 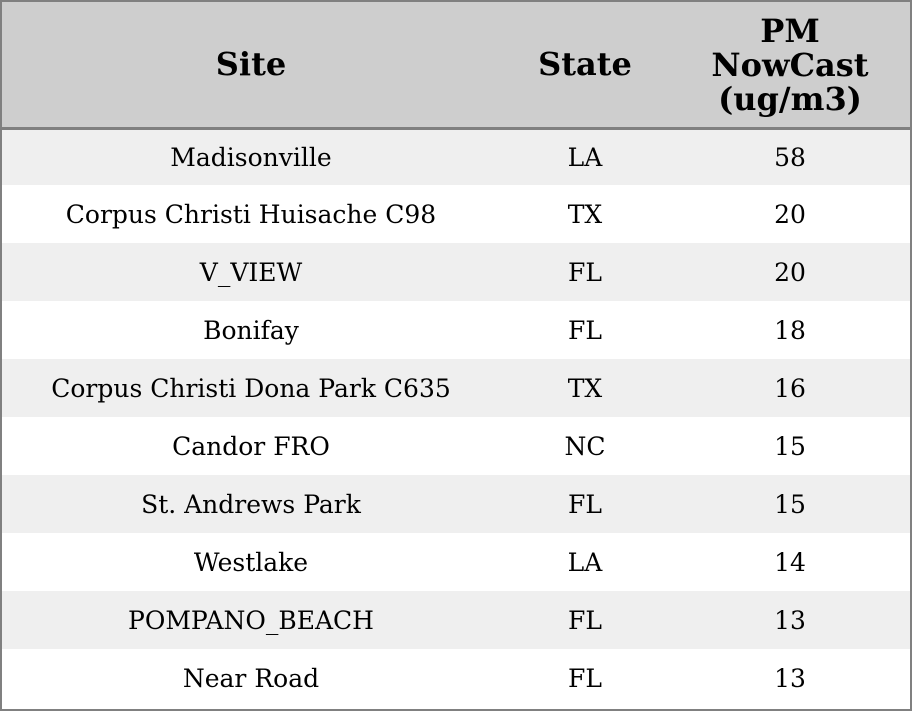 What do you see at coordinates (790, 562) in the screenshot?
I see `cell-pm-nowcast: 14` at bounding box center [790, 562].